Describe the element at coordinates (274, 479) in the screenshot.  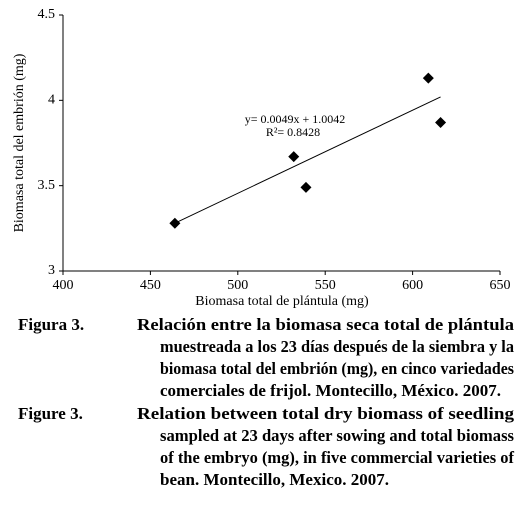
I see `caption-line: bean. Montecillo, Mexico. 2007.` at that location.